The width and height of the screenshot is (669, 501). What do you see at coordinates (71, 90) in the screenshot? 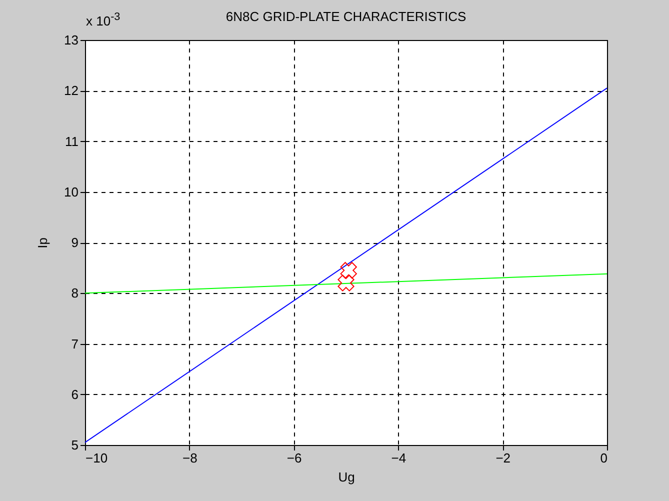
I see `y-tick-label: 12` at bounding box center [71, 90].